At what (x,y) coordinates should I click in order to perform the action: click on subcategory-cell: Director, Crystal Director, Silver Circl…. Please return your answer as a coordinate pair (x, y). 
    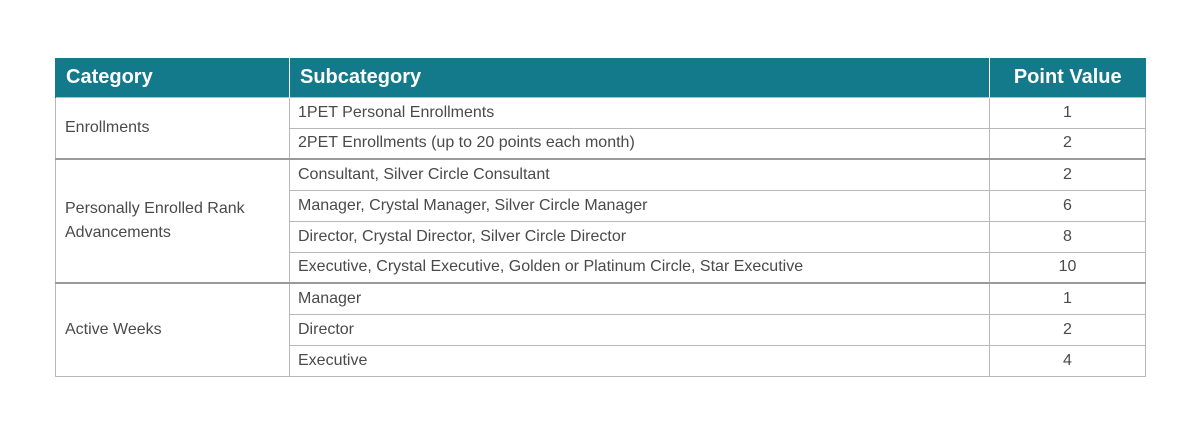
    Looking at the image, I should click on (639, 236).